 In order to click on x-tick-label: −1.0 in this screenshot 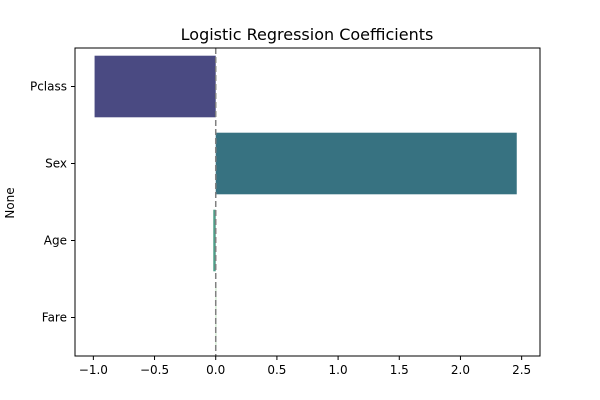, I will do `click(93, 370)`.